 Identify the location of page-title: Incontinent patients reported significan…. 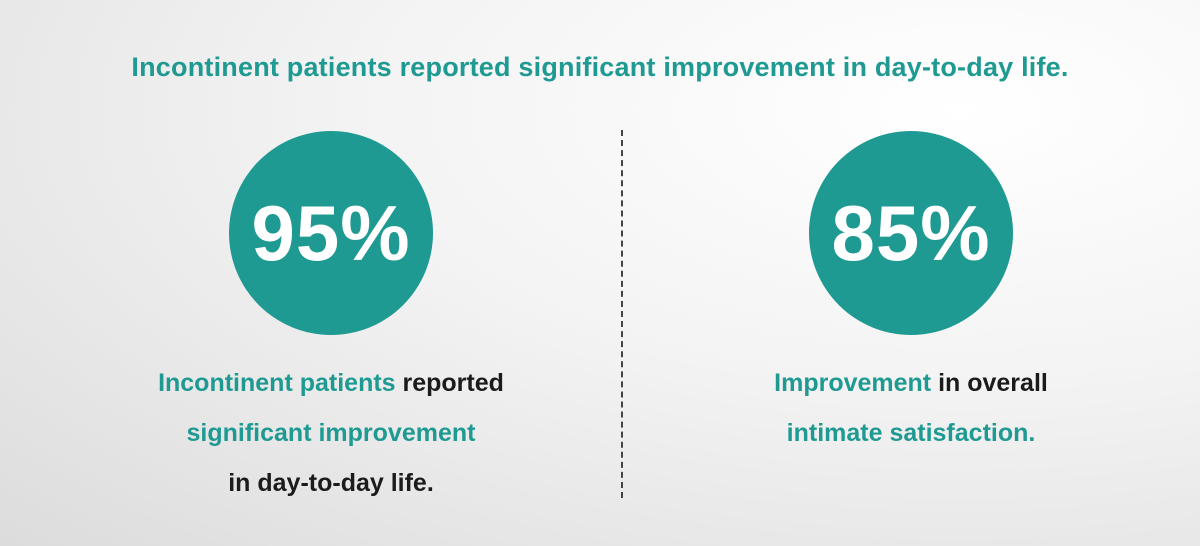
(600, 67).